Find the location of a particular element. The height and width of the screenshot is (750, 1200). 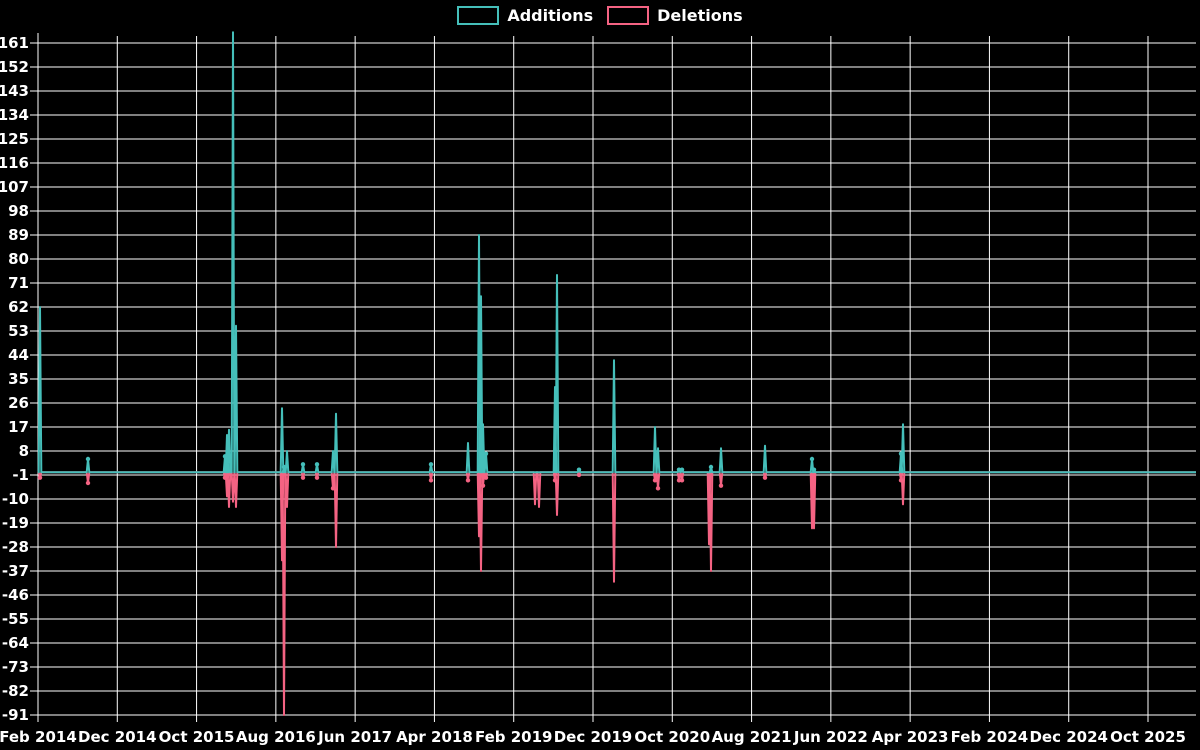

chart-legend: Additions Deletions is located at coordinates (600, 15).